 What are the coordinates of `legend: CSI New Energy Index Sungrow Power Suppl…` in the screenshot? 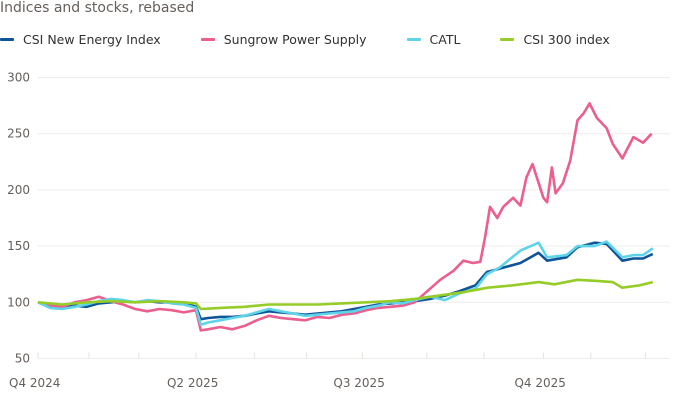 It's located at (325, 39).